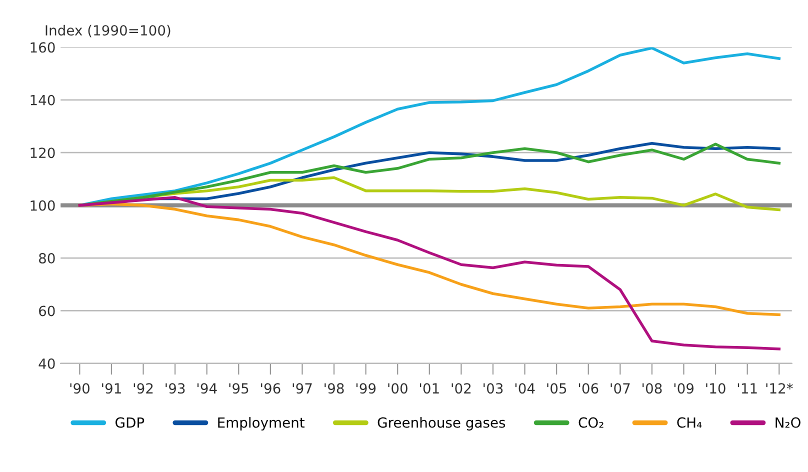 The width and height of the screenshot is (808, 472). Describe the element at coordinates (42, 47) in the screenshot. I see `y-tick-label: 160` at that location.